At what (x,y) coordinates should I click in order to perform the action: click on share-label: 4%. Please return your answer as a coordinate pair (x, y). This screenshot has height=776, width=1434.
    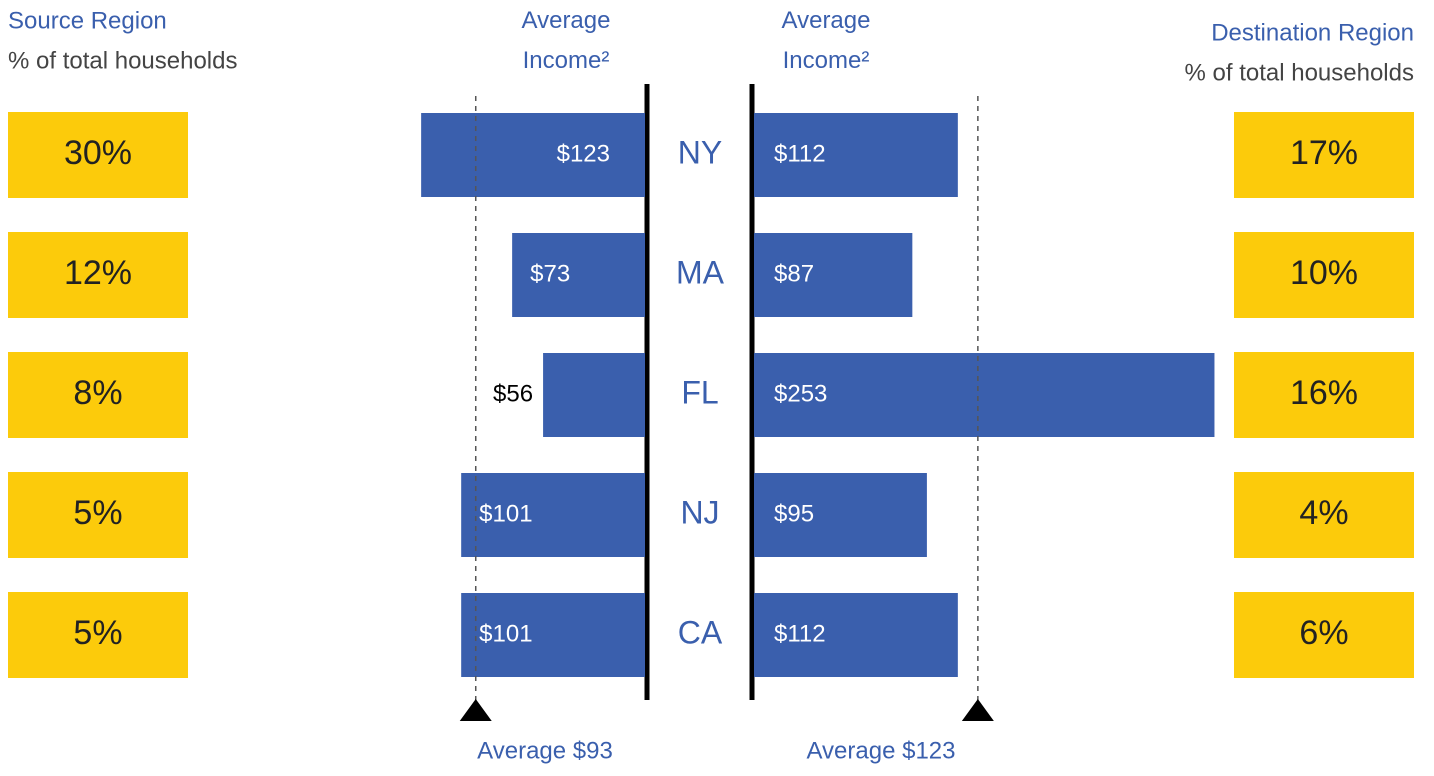
    Looking at the image, I should click on (1323, 513).